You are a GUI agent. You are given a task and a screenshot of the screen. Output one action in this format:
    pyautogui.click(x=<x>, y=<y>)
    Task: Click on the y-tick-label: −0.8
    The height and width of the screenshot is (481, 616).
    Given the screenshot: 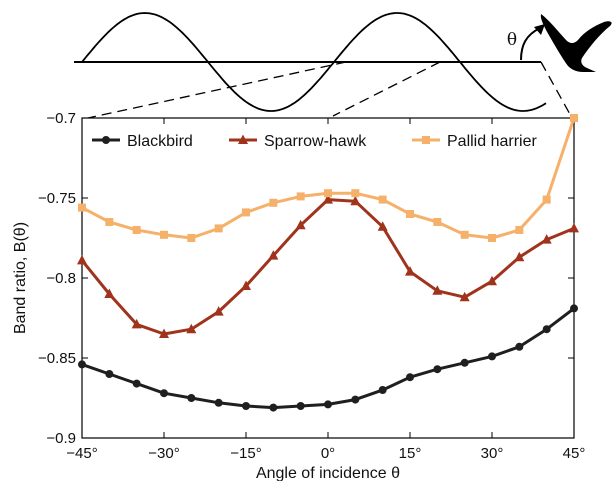 What is the action you would take?
    pyautogui.click(x=61, y=278)
    